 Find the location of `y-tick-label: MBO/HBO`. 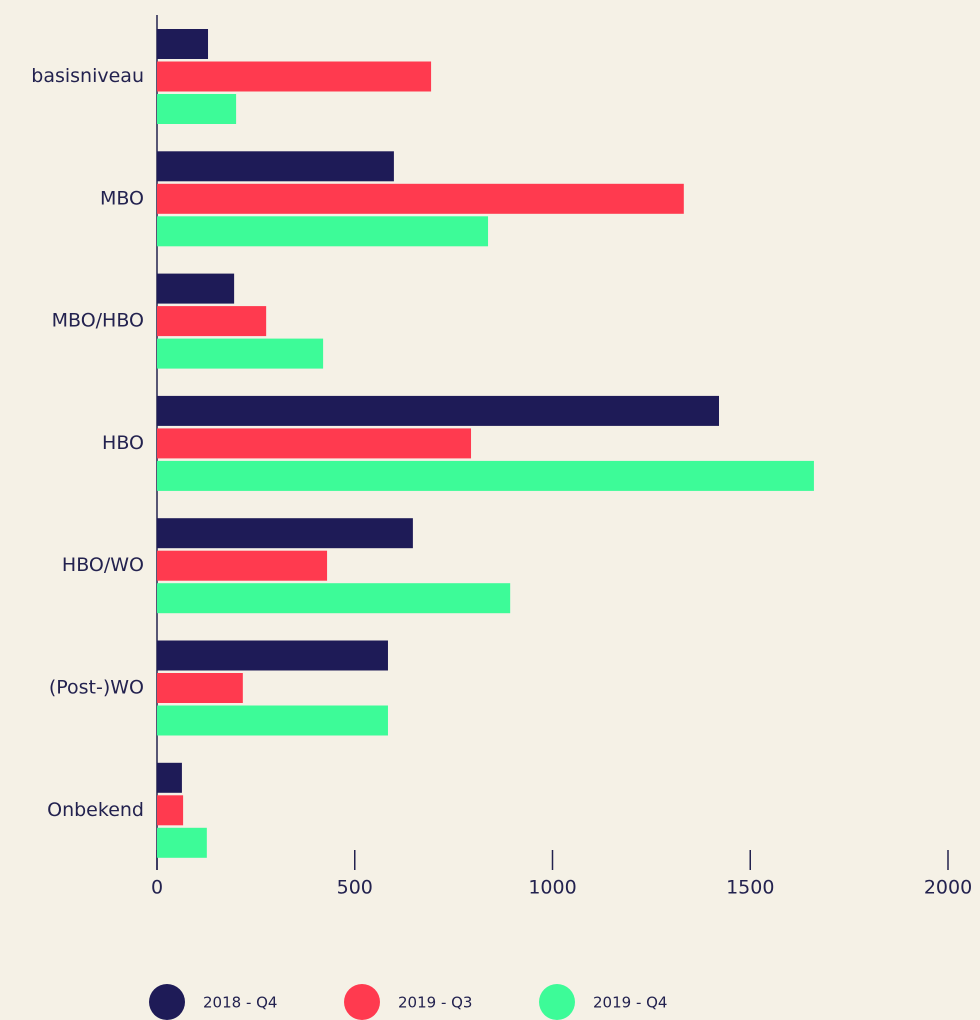

y-tick-label: MBO/HBO is located at coordinates (98, 321).